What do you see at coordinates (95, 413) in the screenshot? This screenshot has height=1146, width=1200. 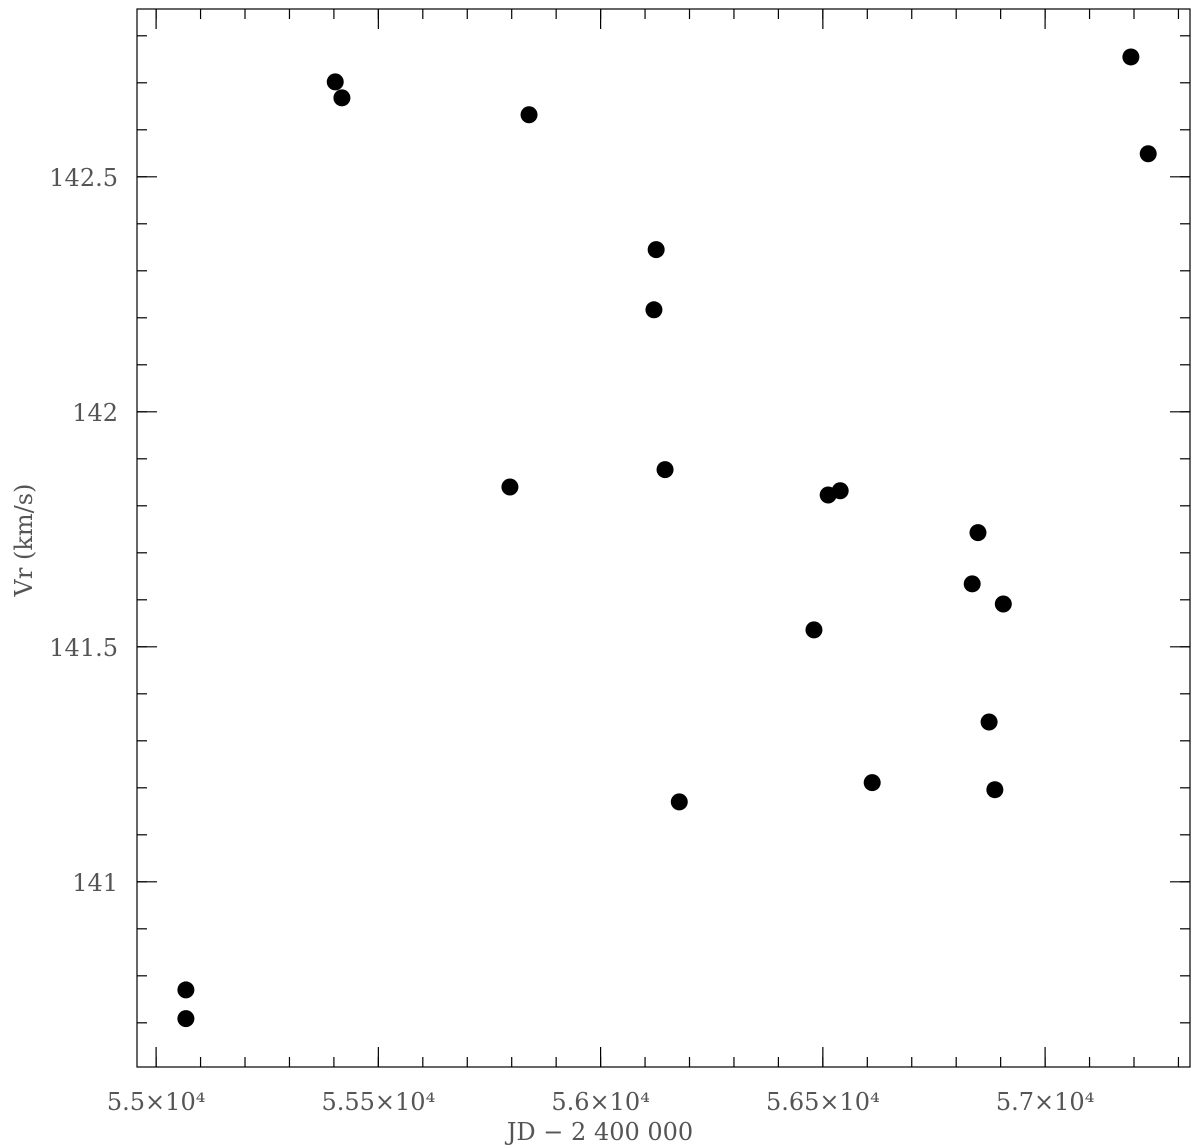 I see `y-tick-label: 142` at bounding box center [95, 413].